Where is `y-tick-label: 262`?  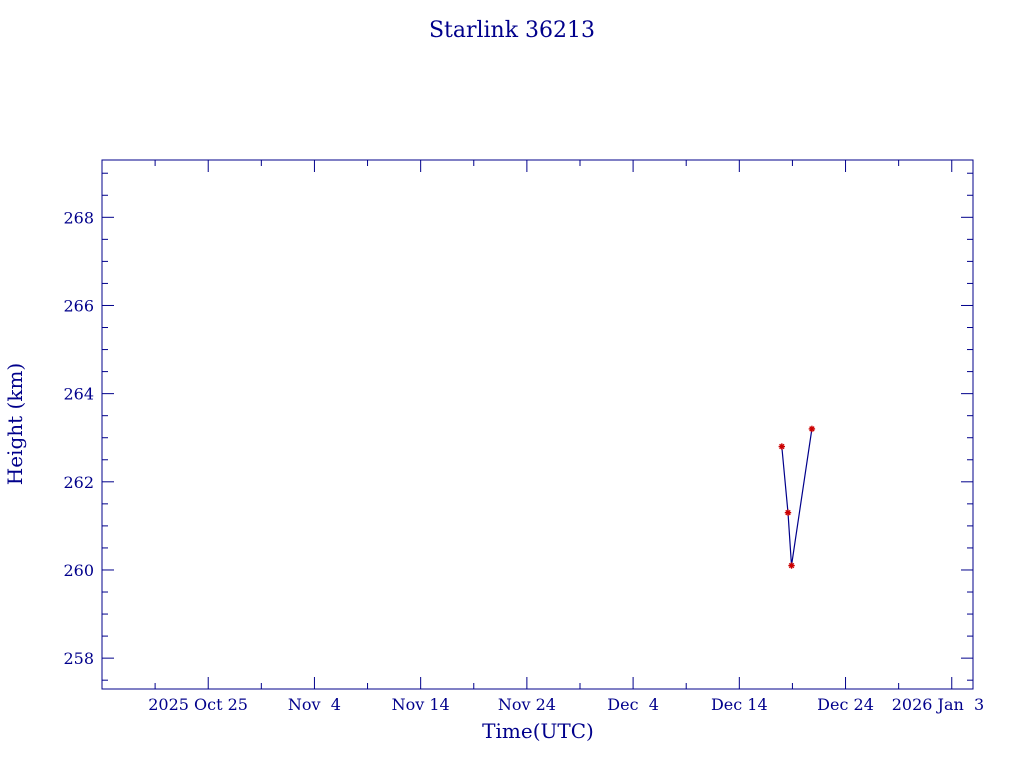
y-tick-label: 262 is located at coordinates (78, 482).